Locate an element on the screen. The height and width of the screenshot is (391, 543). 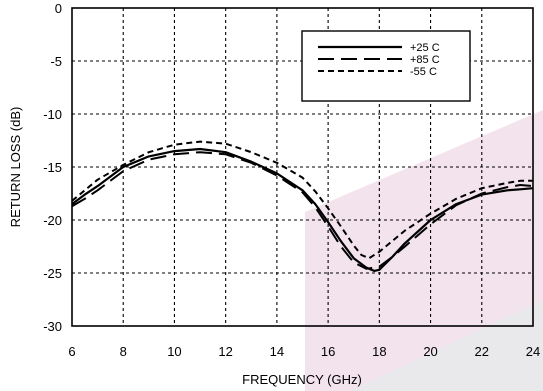
x-tick-label: 22 is located at coordinates (482, 351).